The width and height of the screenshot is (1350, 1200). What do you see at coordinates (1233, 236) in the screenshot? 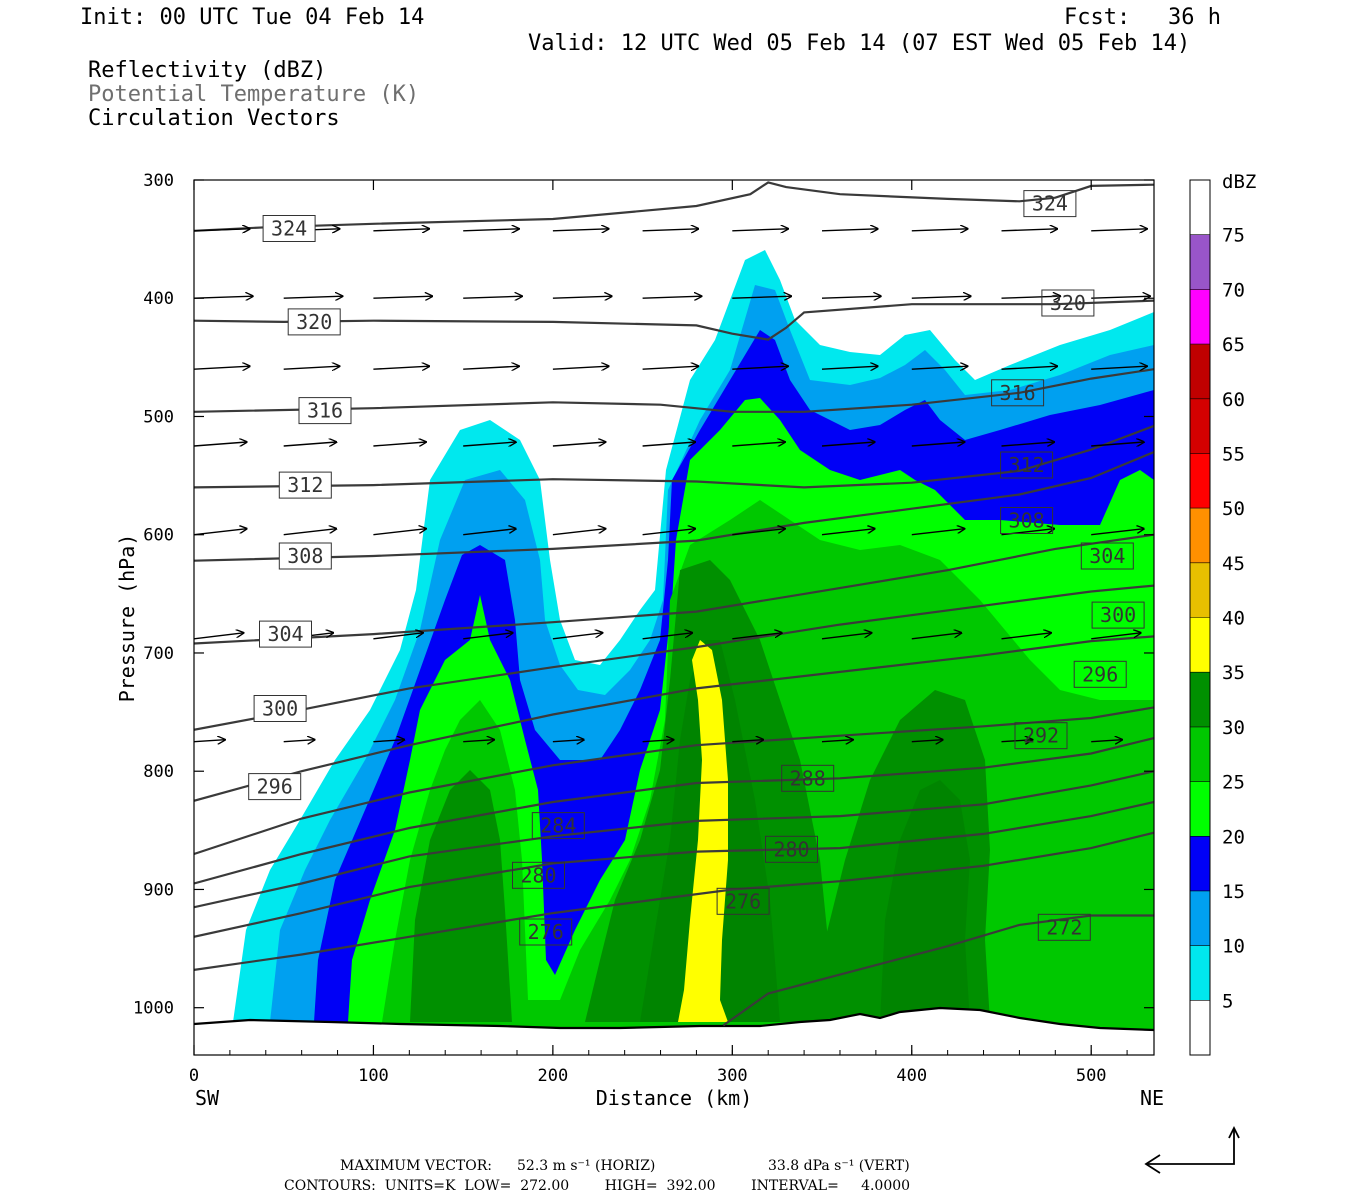
I see `colorbar-level-label: 75` at bounding box center [1233, 236].